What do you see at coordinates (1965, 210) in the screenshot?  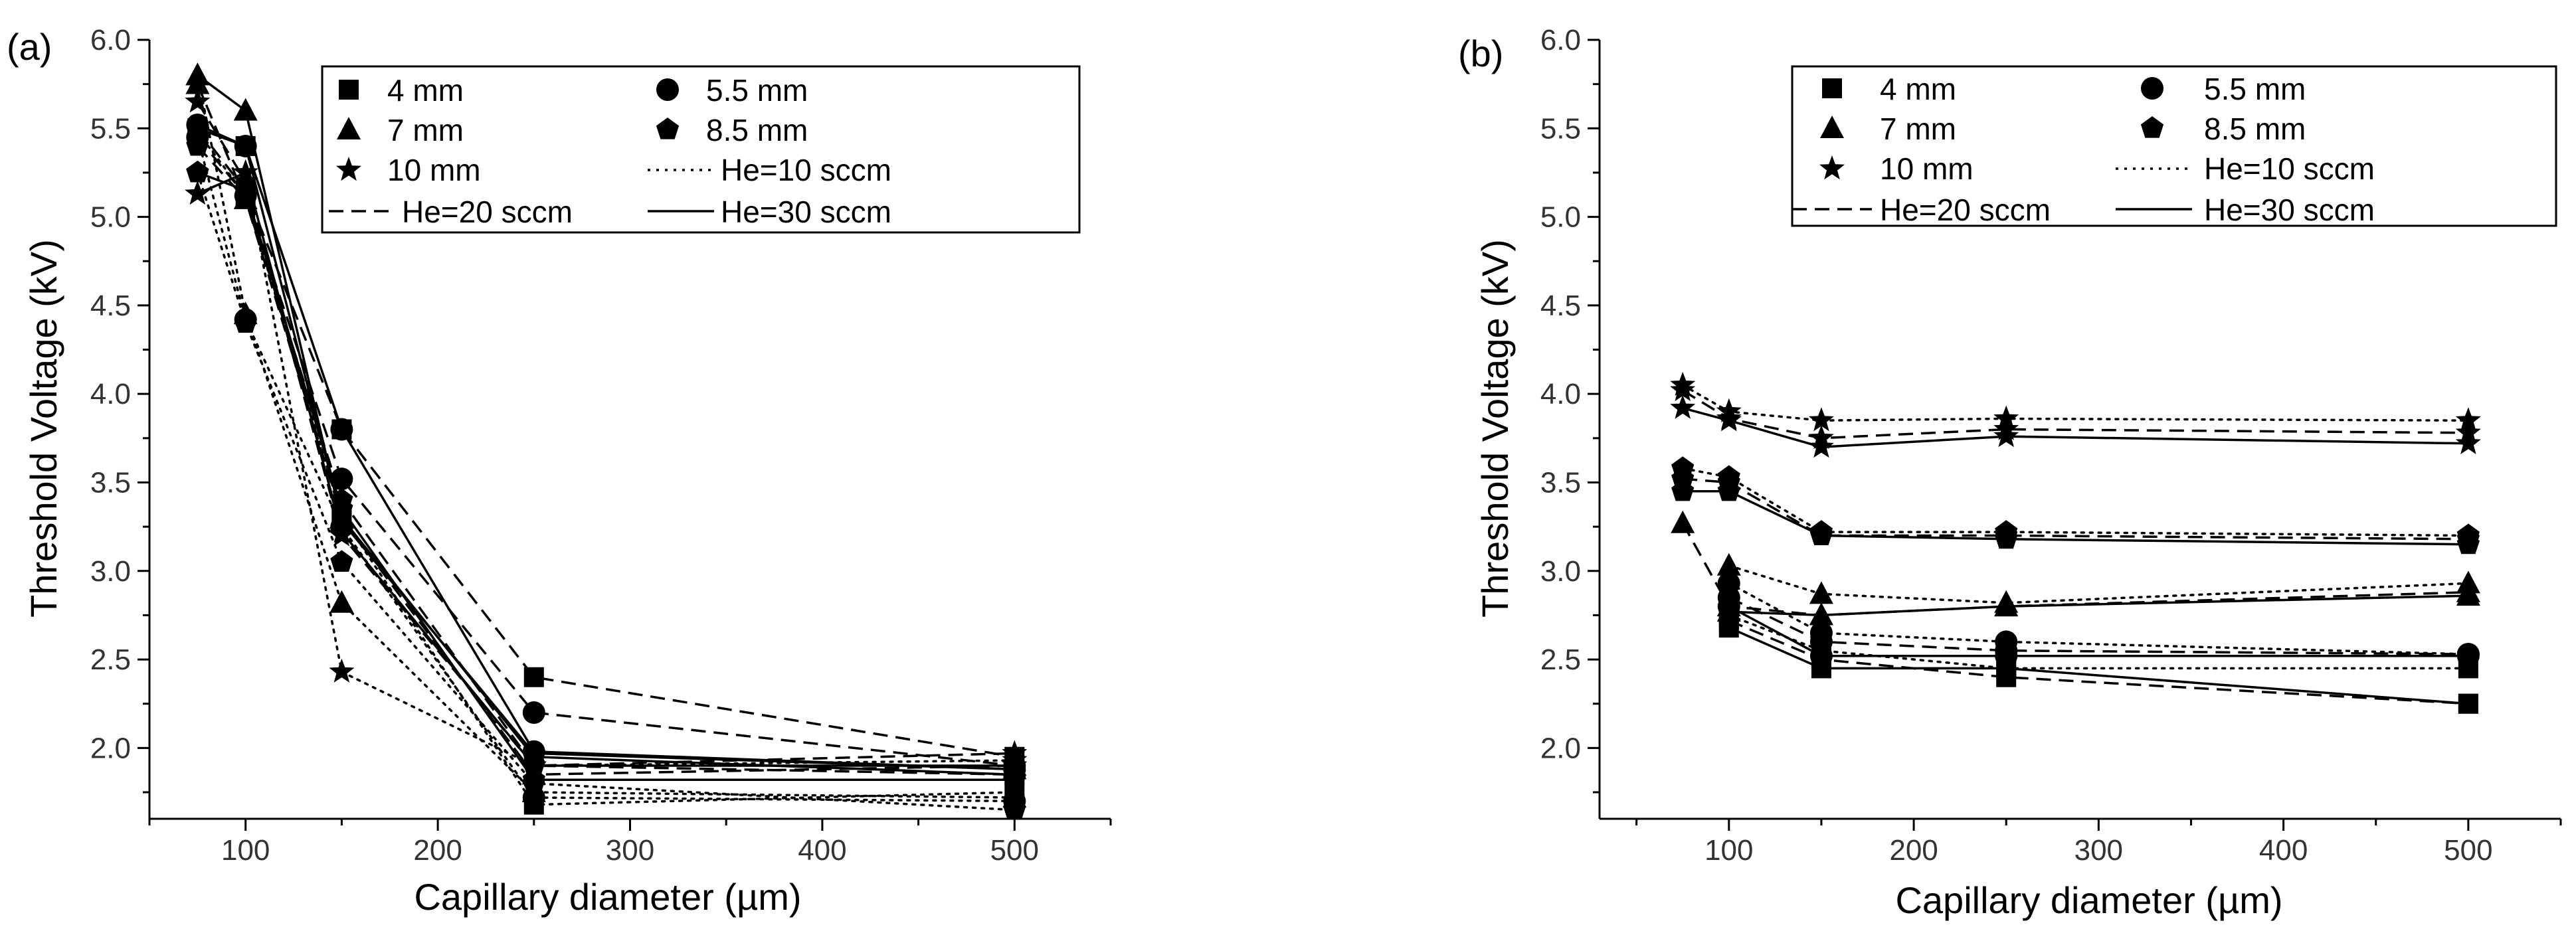 I see `legend-label-he20: He=20 sccm` at bounding box center [1965, 210].